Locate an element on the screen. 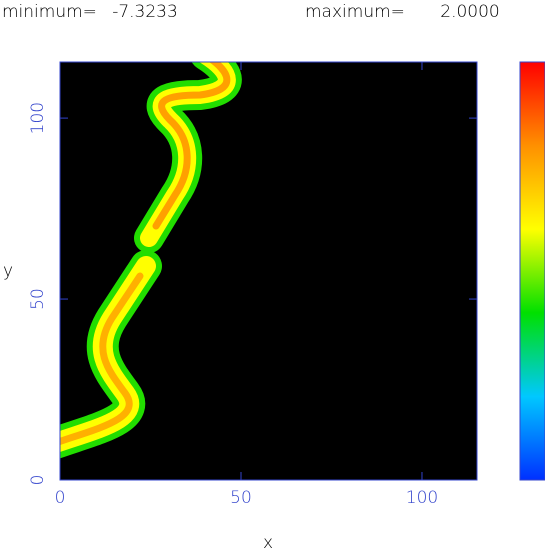  min-value: -7.3233 is located at coordinates (145, 12).